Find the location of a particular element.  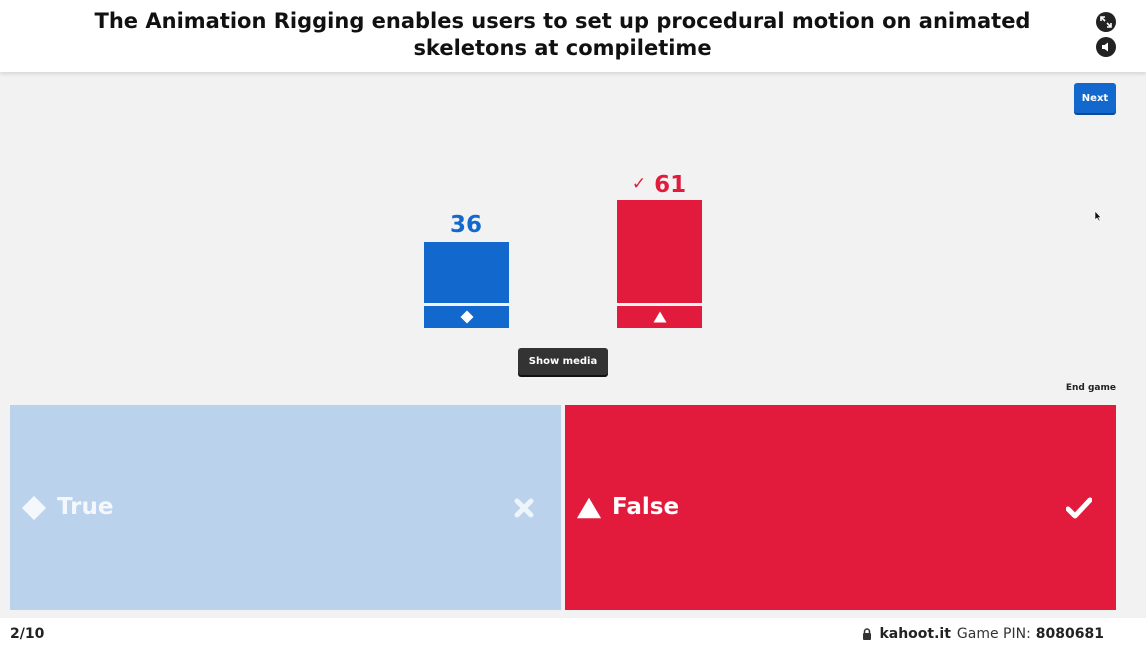

check-icon is located at coordinates (1079, 508).